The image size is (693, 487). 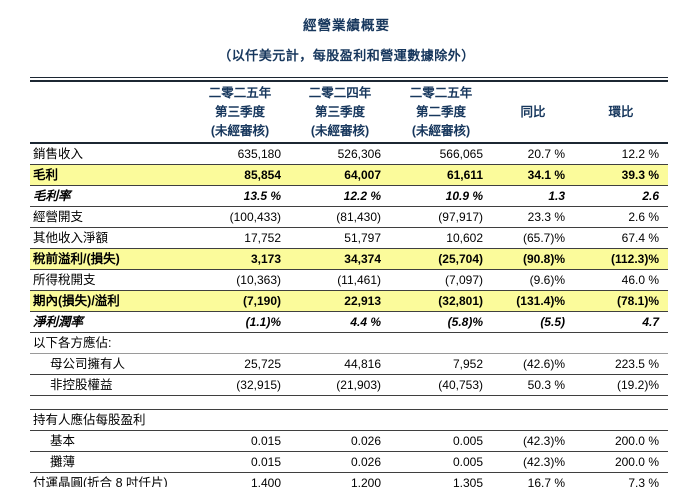 I want to click on table-row: 付運晶圓(折合 8 吋仟片) 1,400 1,200 1,305 16.7 % 7.3 %, so click(x=349, y=479).